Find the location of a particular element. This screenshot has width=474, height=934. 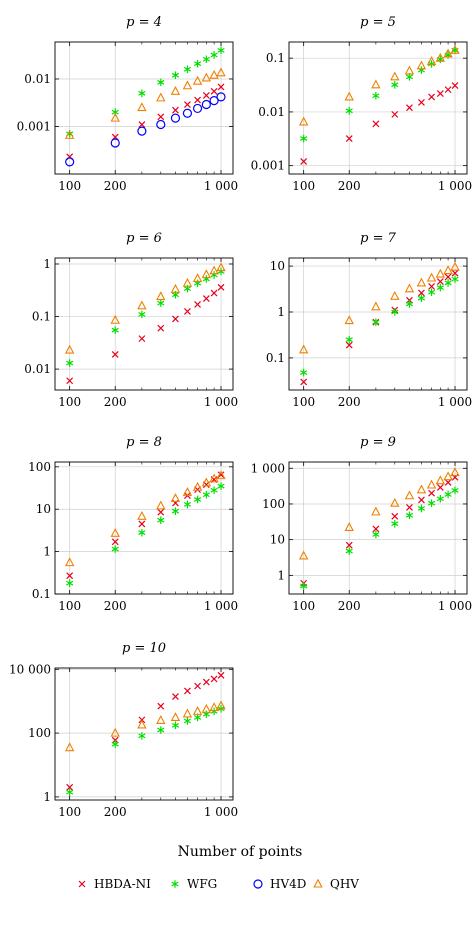

legend-marker-hbda-ni-shape is located at coordinates (82, 884).